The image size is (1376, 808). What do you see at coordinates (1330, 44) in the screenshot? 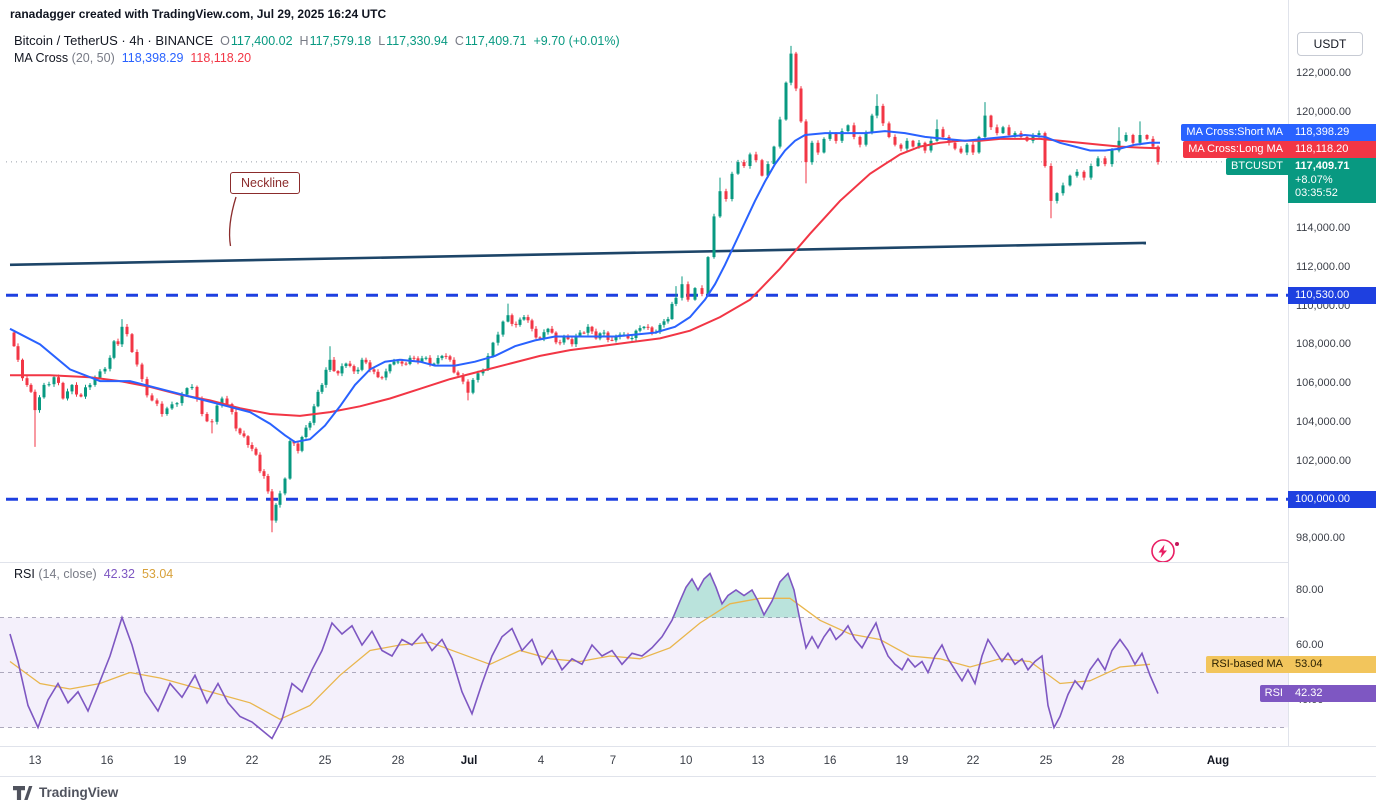
I see `currency-toggle-button: USDT` at bounding box center [1330, 44].